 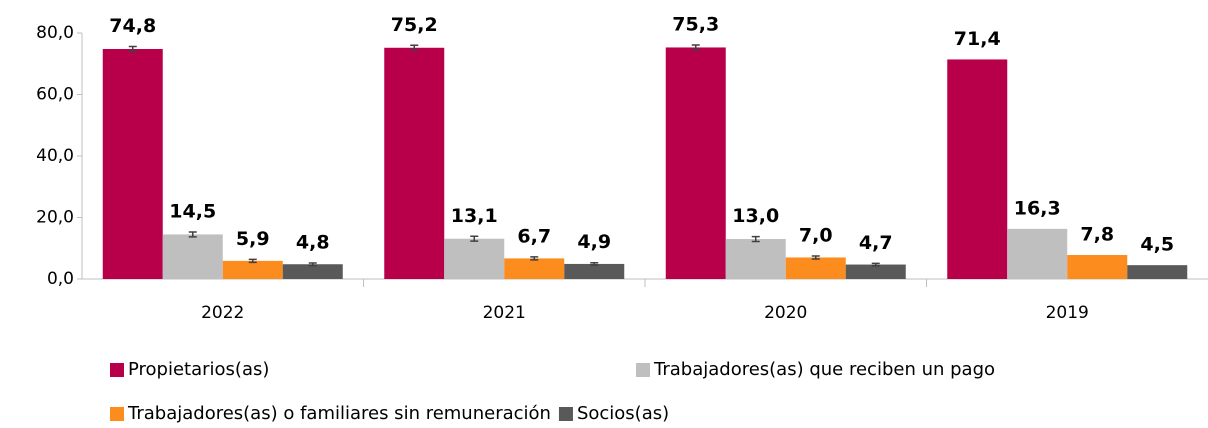 I want to click on legend-label: Socios(as), so click(x=623, y=413).